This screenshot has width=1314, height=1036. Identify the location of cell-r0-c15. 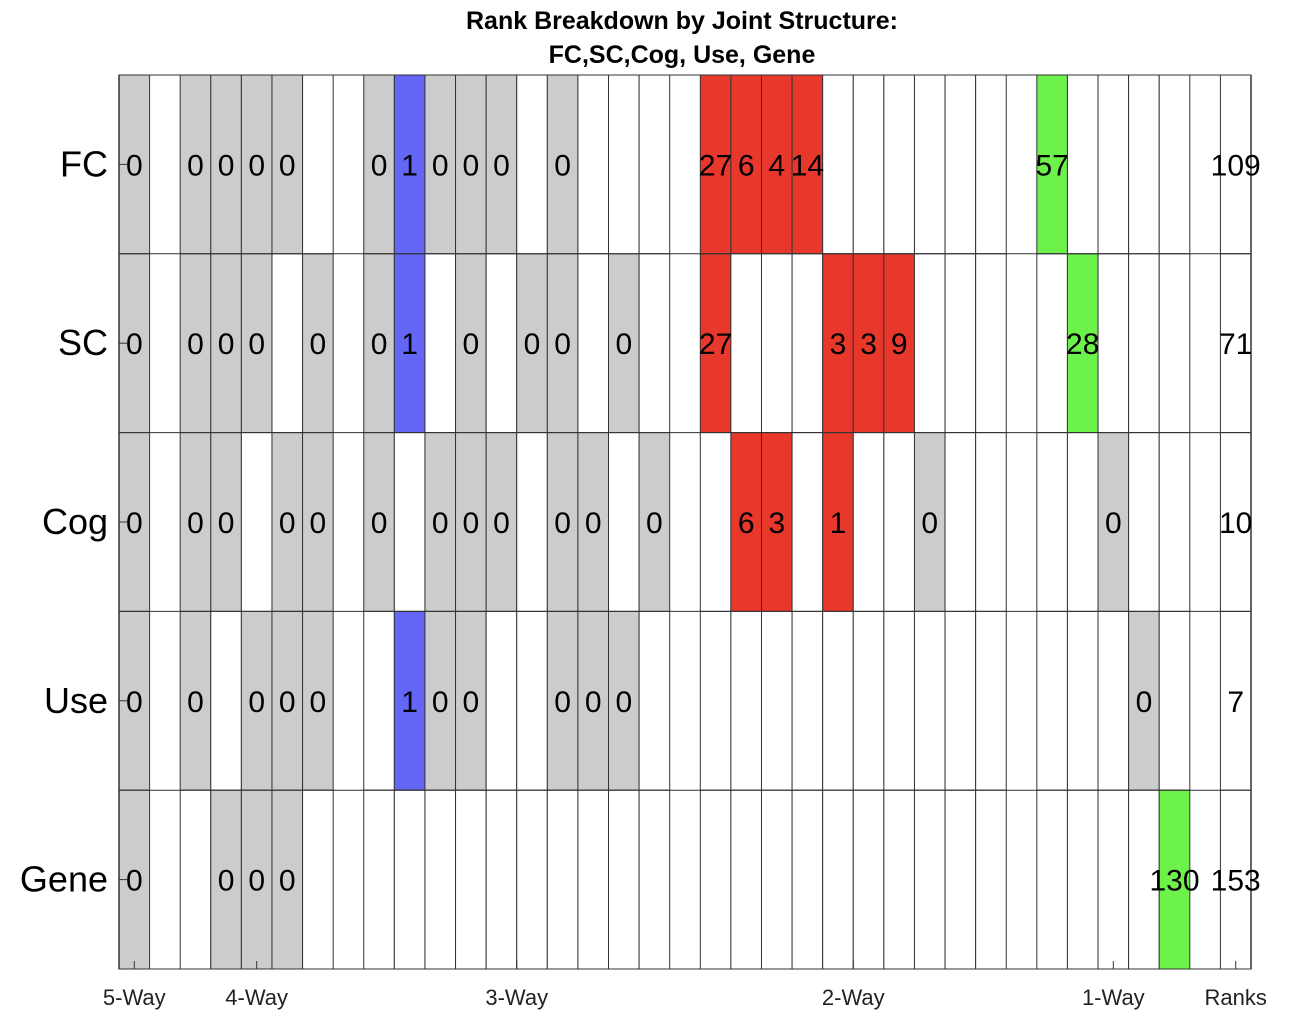
(654, 164).